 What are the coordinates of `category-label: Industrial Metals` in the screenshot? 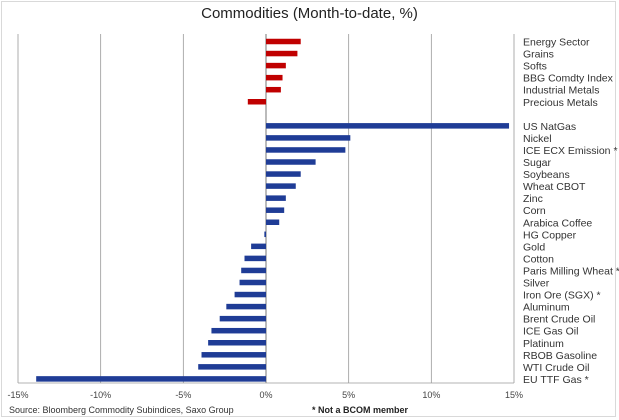 It's located at (561, 91).